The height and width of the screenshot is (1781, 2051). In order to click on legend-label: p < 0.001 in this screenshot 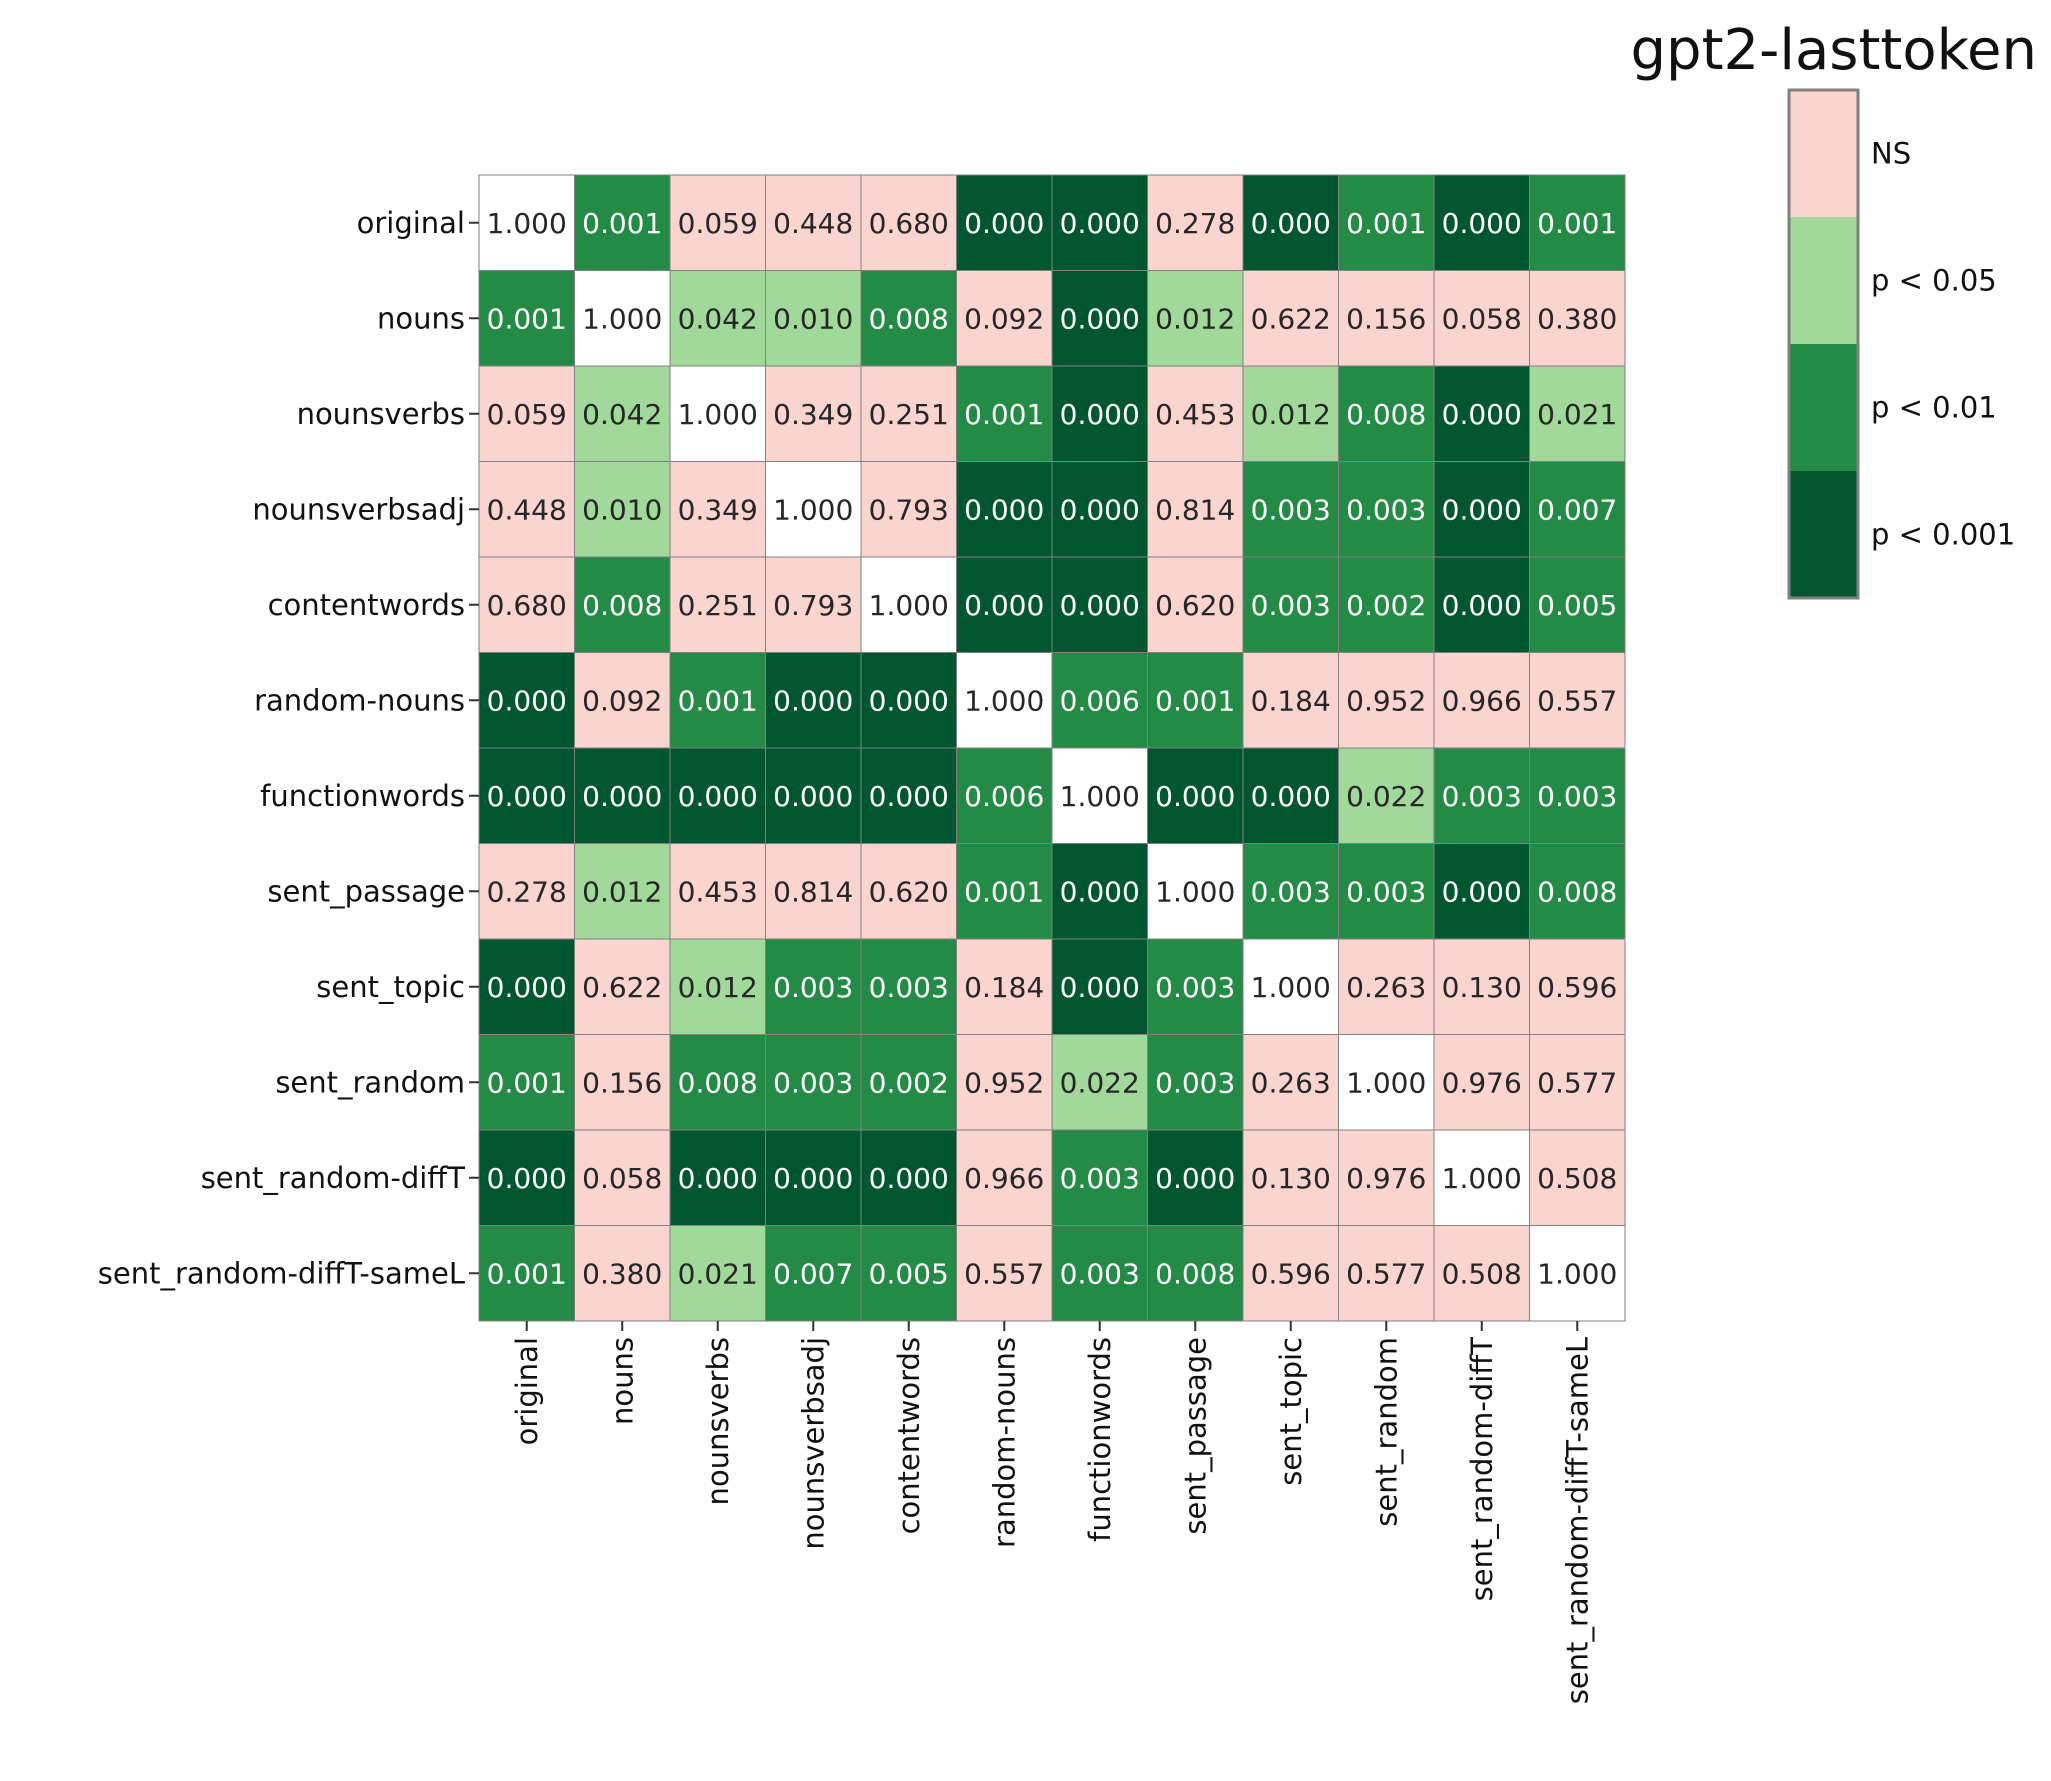, I will do `click(1943, 535)`.